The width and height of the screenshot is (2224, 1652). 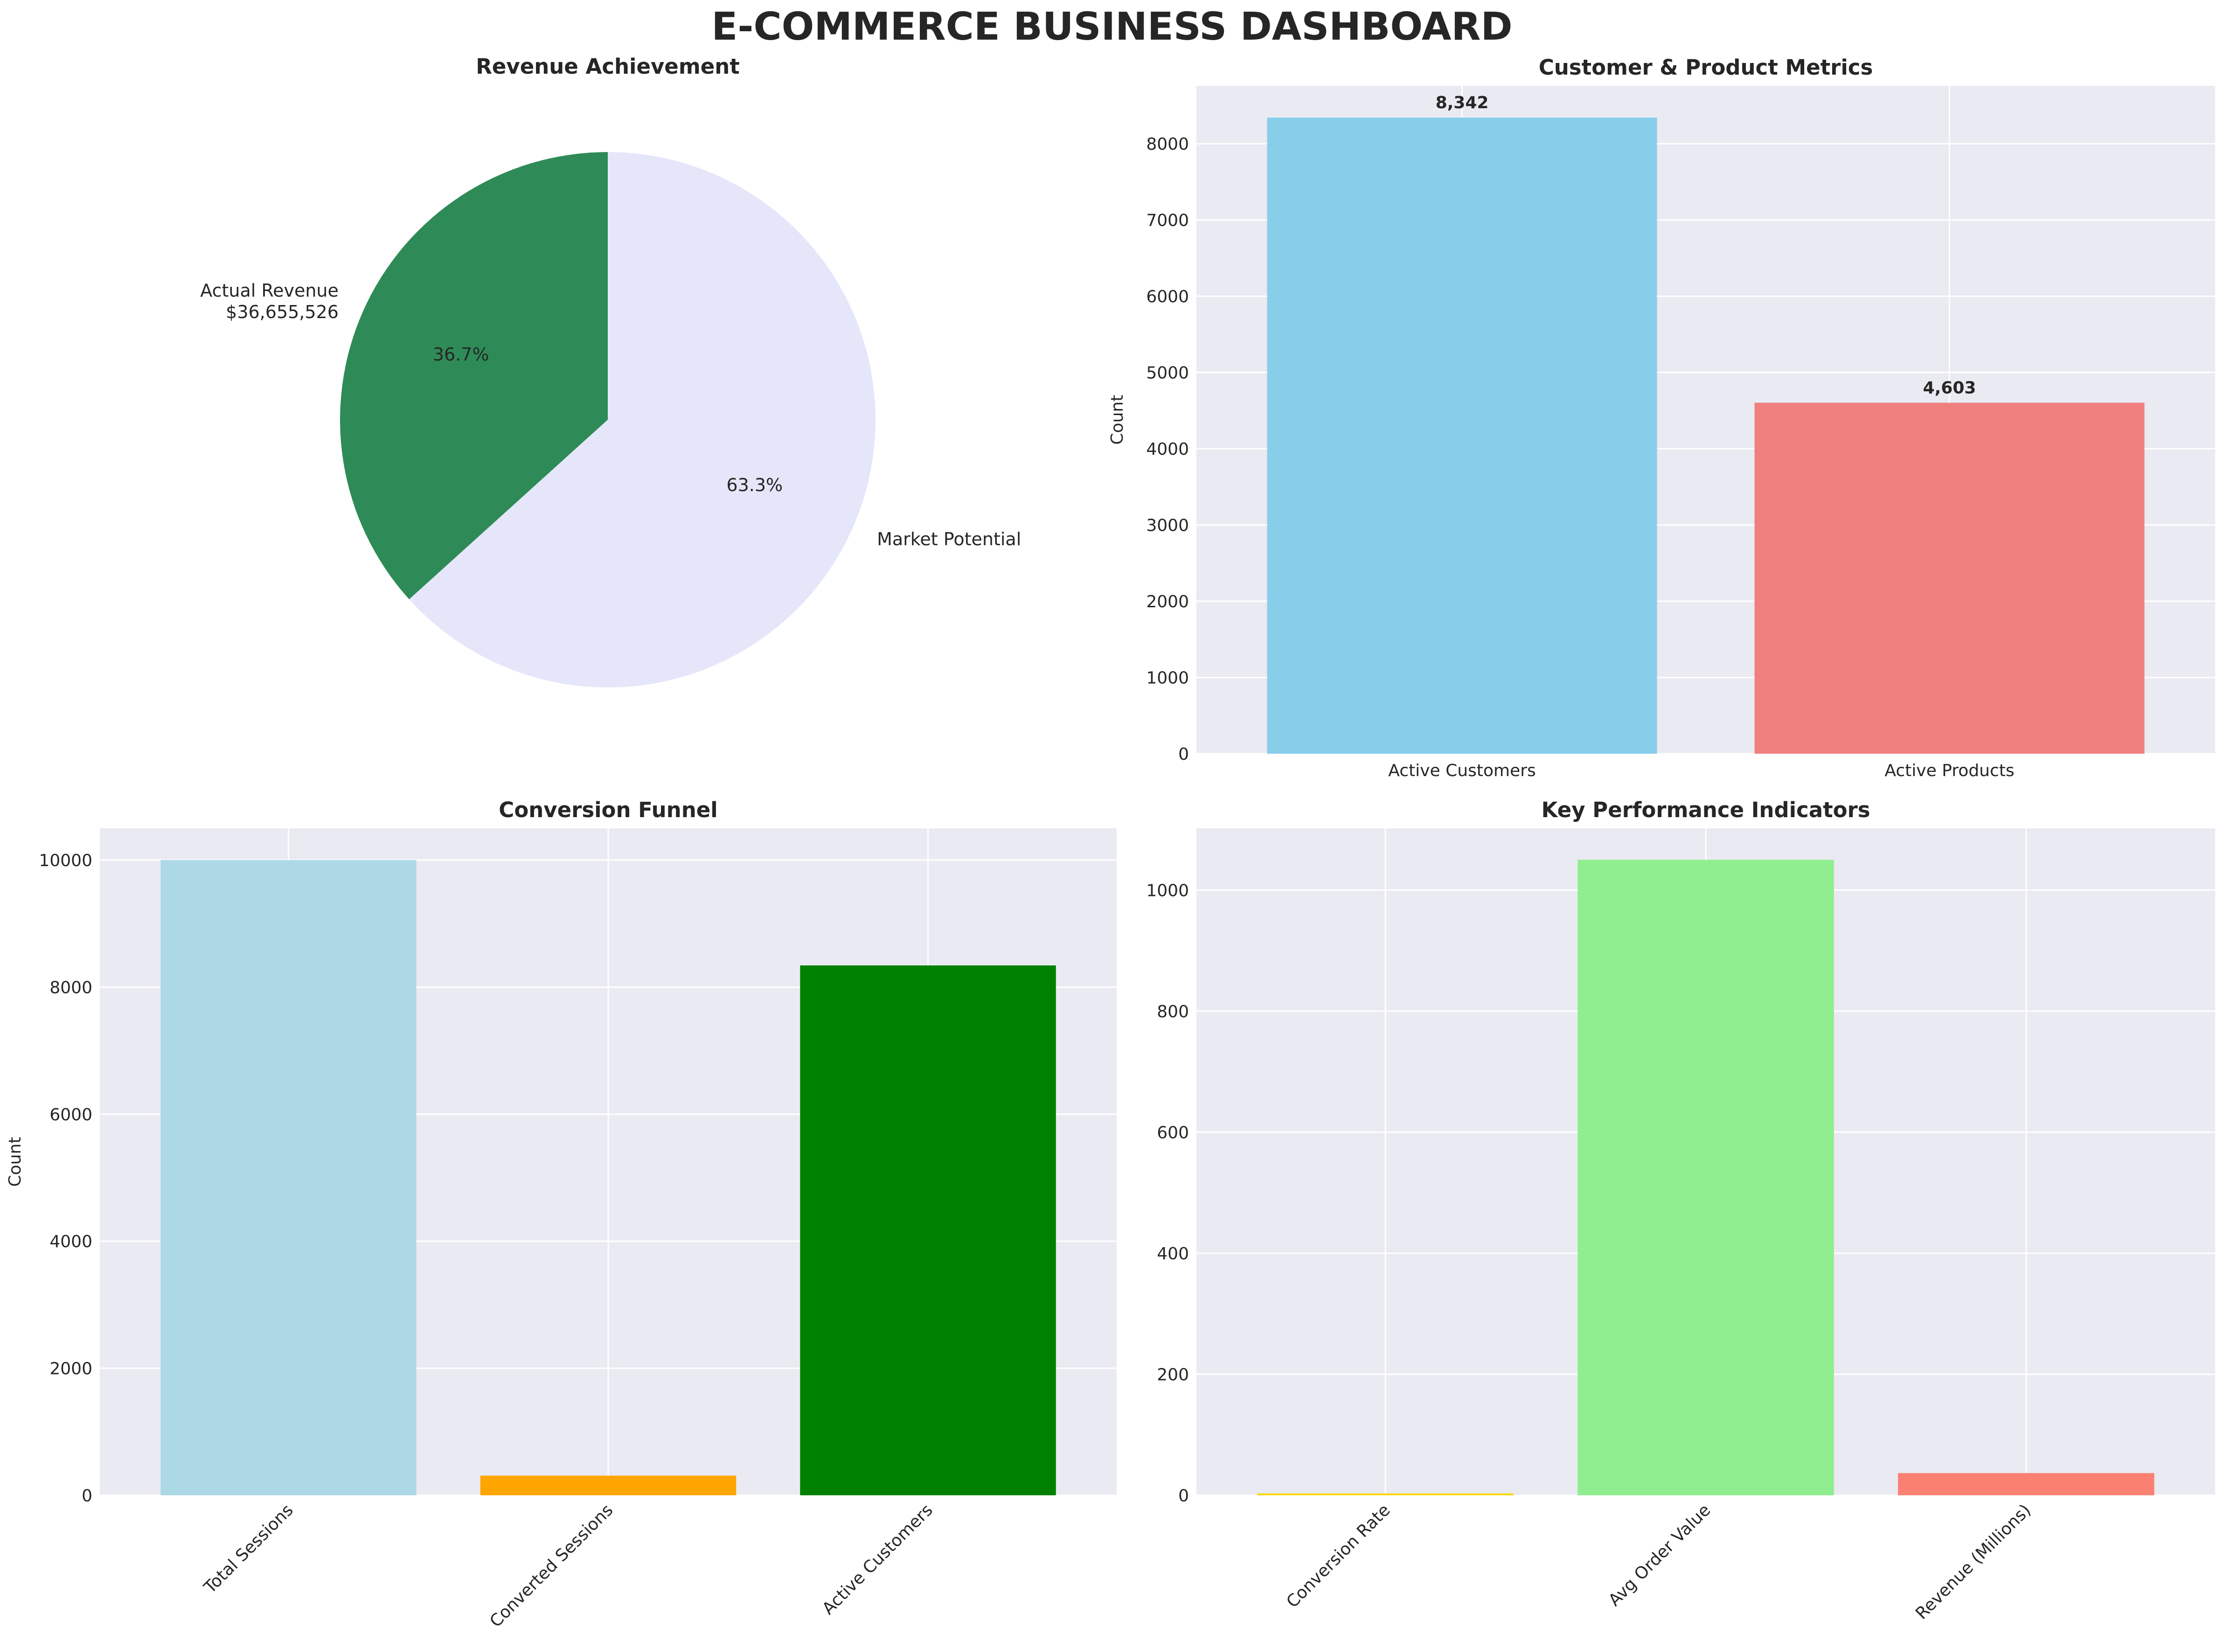 I want to click on pie-slice-label: Market Potential, so click(x=949, y=539).